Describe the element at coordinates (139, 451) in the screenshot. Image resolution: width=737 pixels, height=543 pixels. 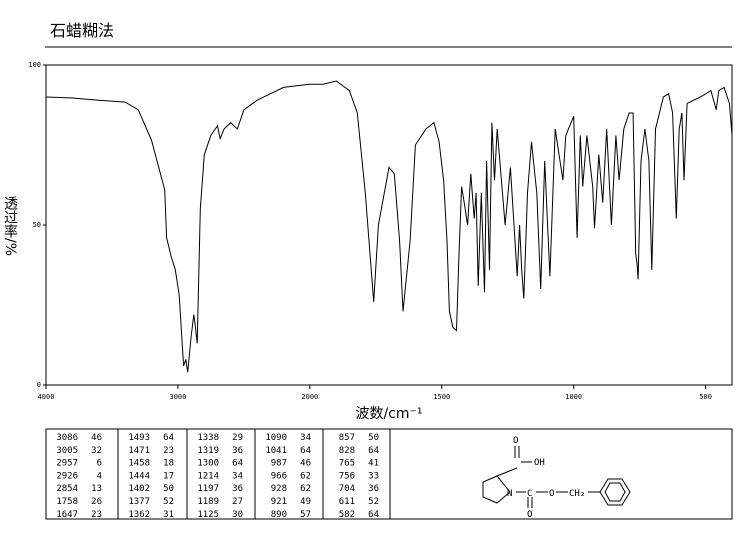
I see `peak-wavenumber: 1471` at that location.